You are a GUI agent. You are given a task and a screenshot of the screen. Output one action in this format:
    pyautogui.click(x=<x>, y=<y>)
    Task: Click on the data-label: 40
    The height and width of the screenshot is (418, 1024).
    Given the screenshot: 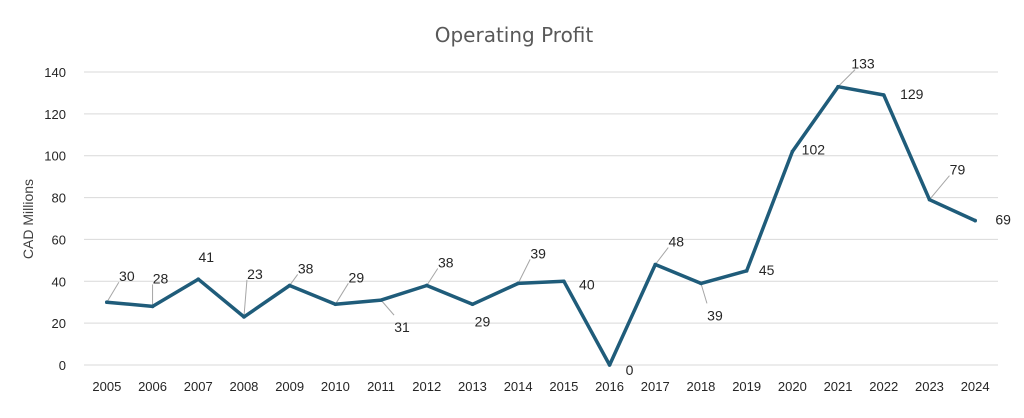 What is the action you would take?
    pyautogui.click(x=587, y=284)
    